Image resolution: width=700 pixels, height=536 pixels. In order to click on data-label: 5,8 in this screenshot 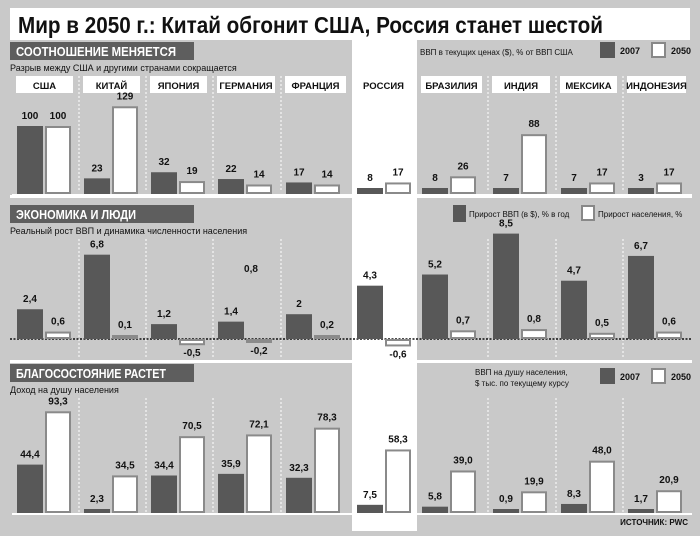, I will do `click(435, 497)`.